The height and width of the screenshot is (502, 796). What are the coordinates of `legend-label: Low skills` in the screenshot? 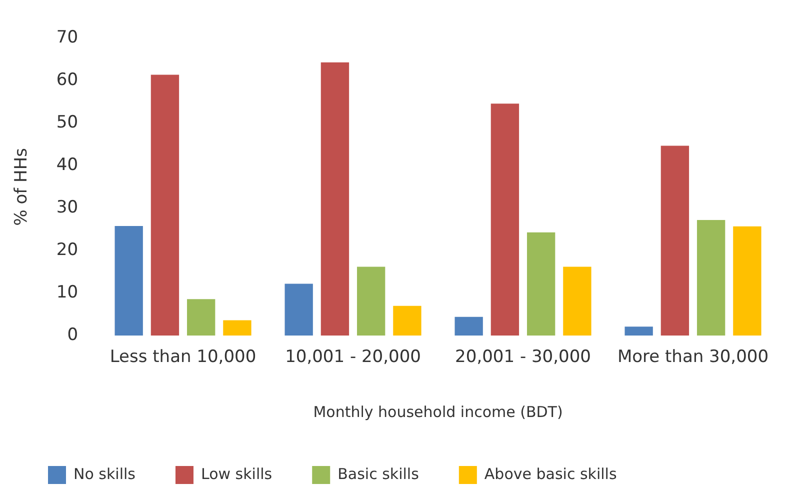 It's located at (236, 473).